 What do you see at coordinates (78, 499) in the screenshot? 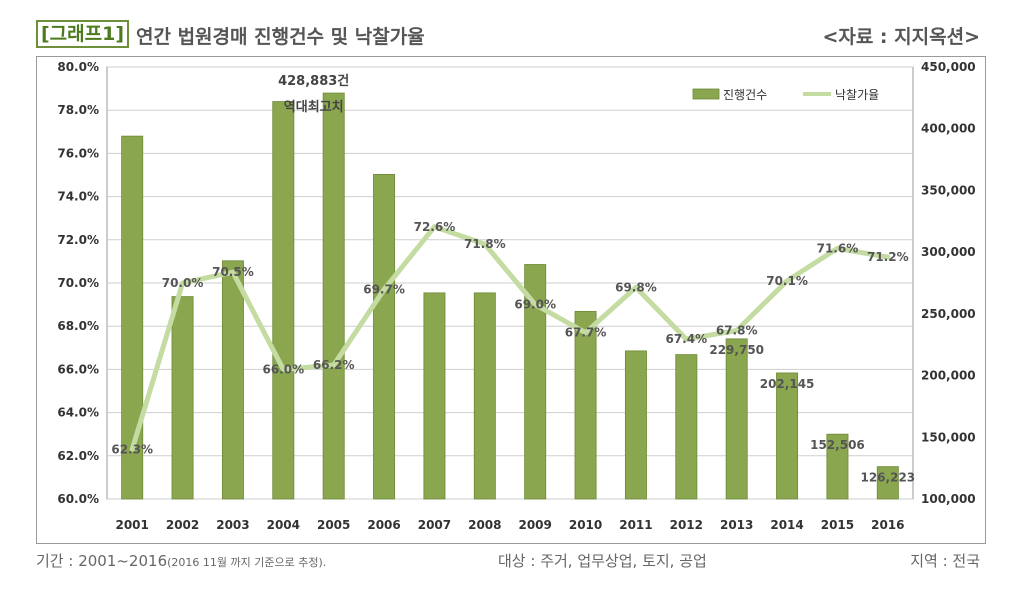
I see `left-tick-label: 60.0%` at bounding box center [78, 499].